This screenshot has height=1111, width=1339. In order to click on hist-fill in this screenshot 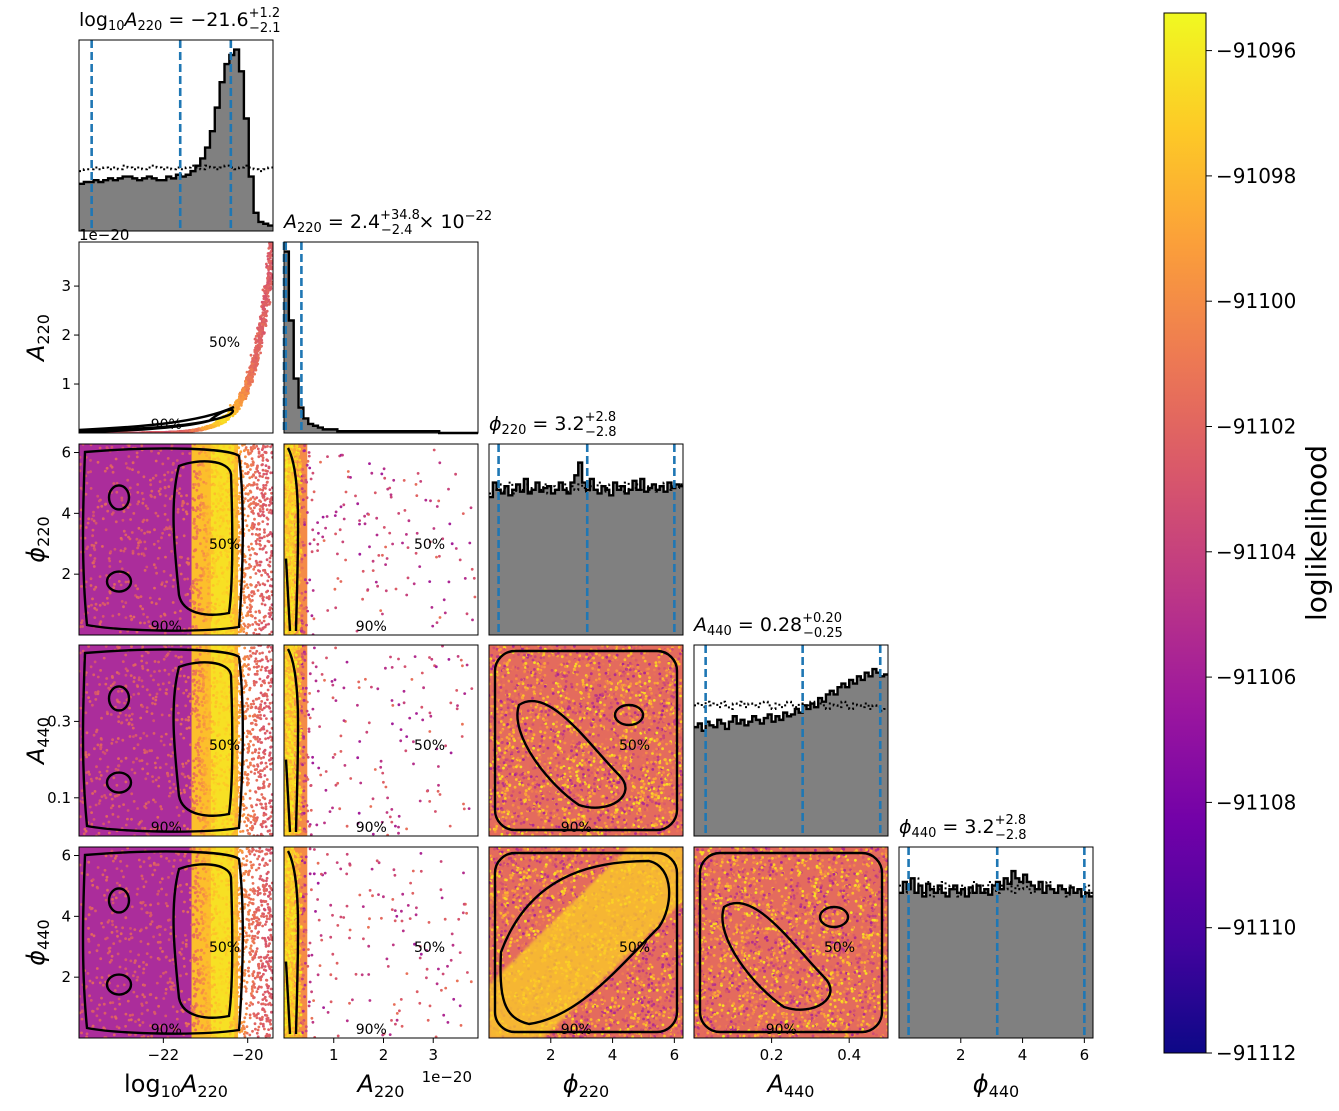, I will do `click(176, 140)`.